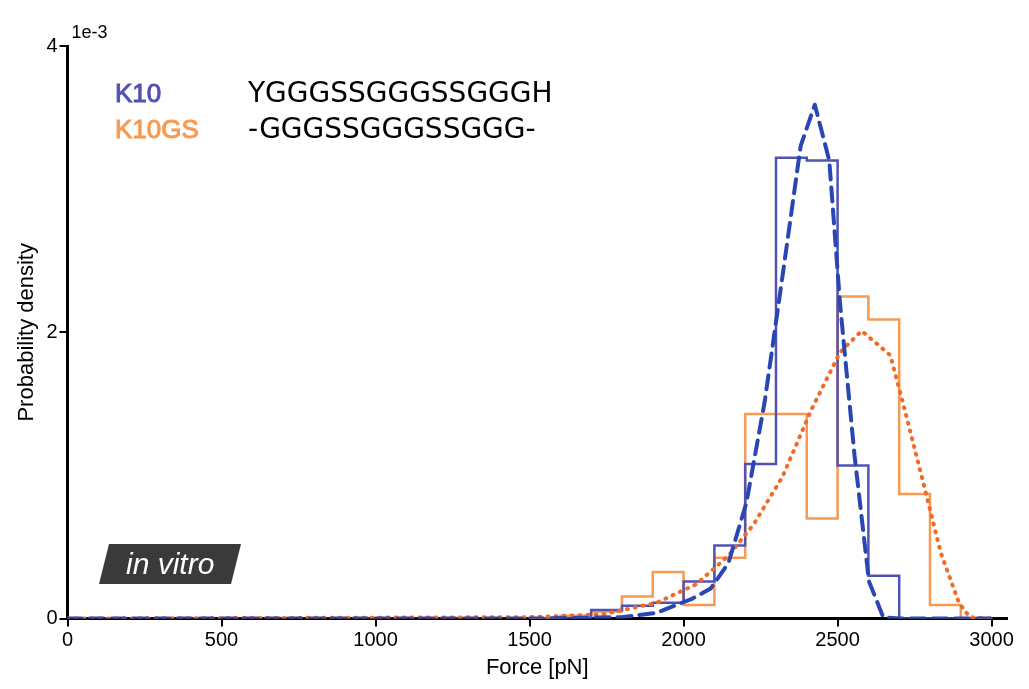  I want to click on x-tick-label: 2500, so click(837, 639).